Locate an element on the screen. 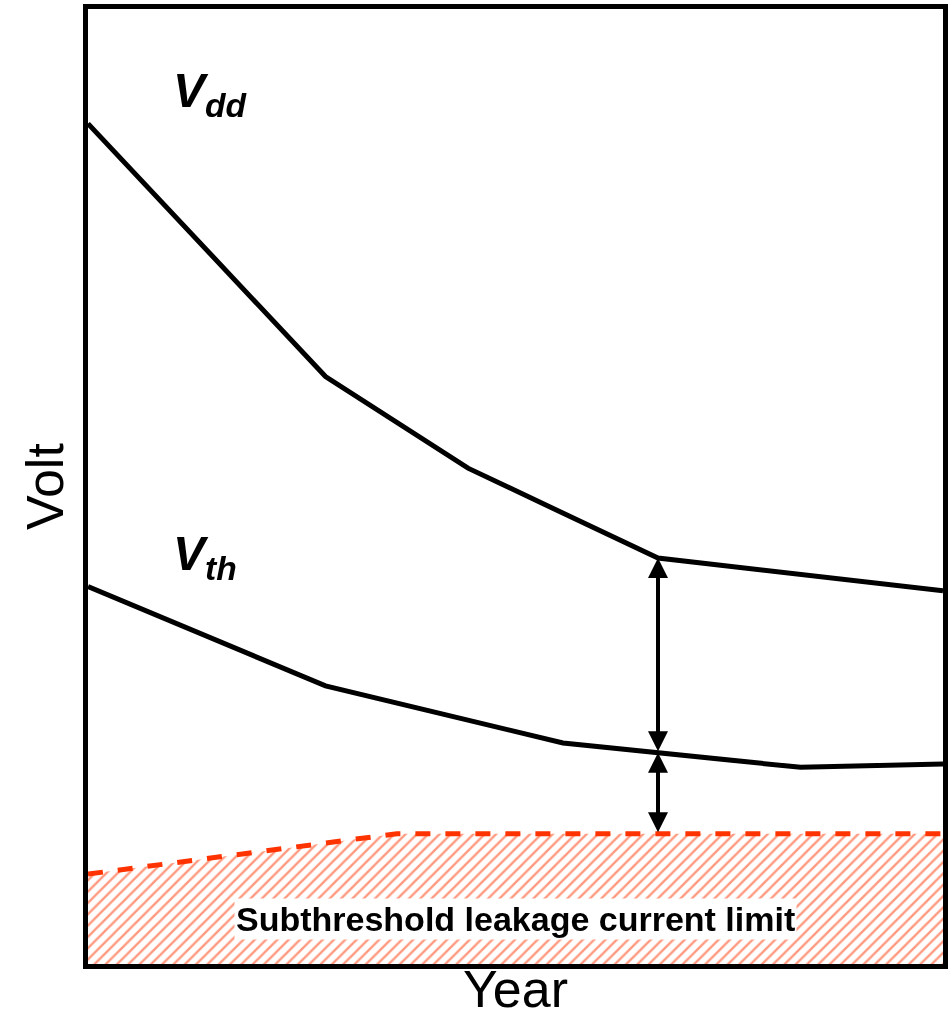 This screenshot has width=952, height=1036. y-axis-title: Volt is located at coordinates (45, 486).